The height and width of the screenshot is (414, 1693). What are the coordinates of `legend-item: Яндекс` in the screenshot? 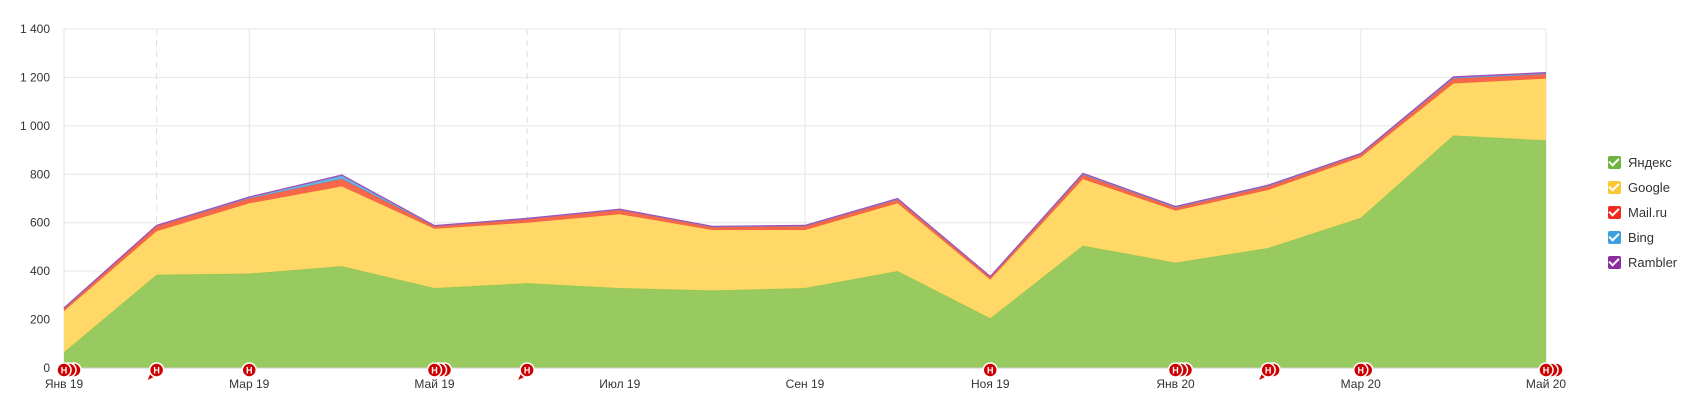 It's located at (1642, 162).